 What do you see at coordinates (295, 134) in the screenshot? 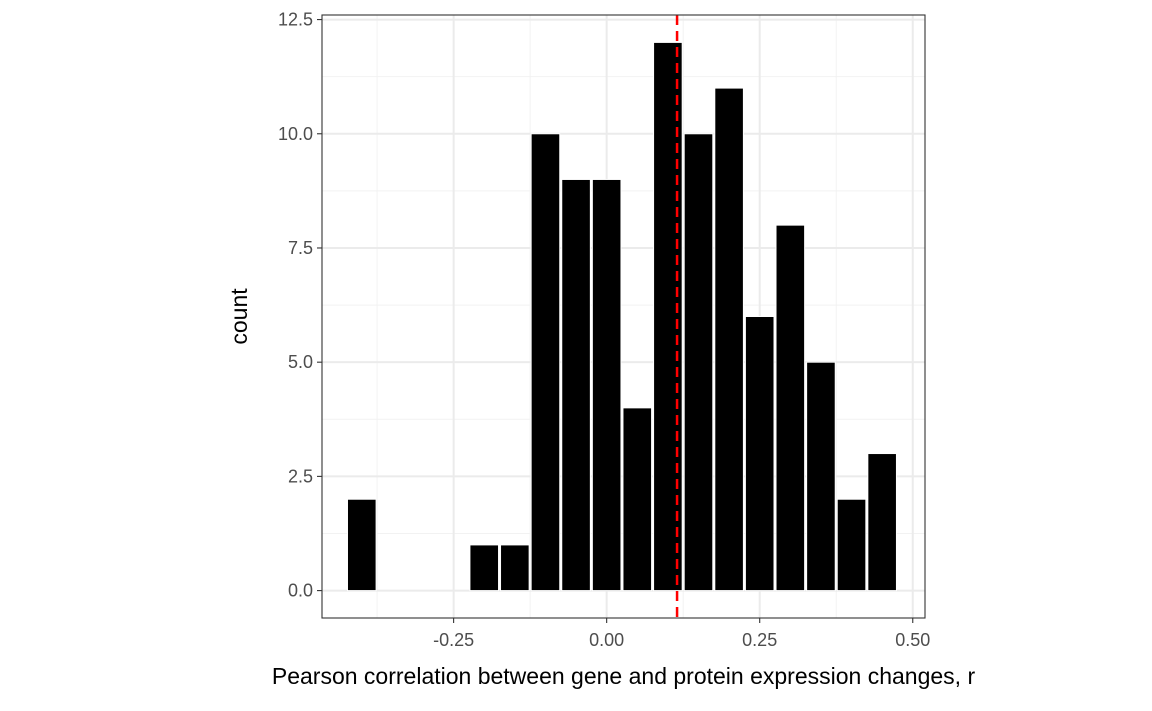
I see `y-axis-tick-label: 10.0` at bounding box center [295, 134].